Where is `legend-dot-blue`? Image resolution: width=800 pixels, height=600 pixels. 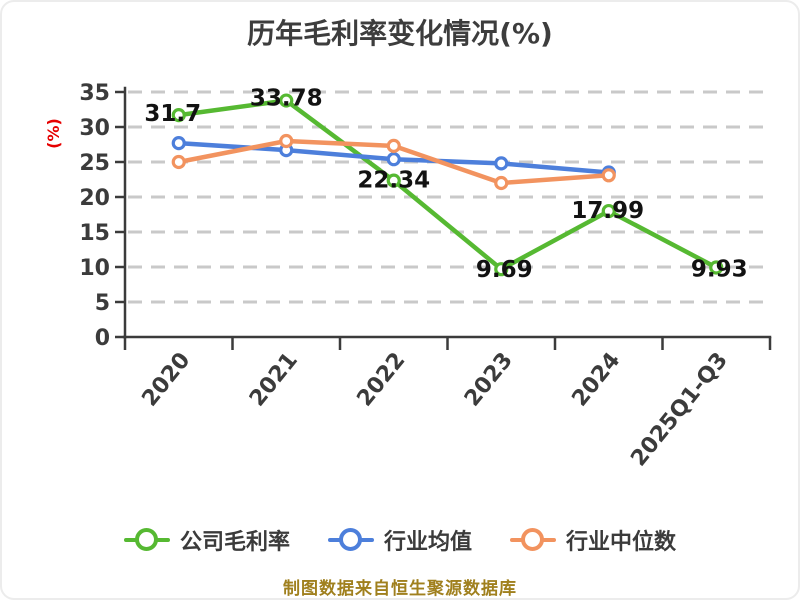 legend-dot-blue is located at coordinates (350, 539).